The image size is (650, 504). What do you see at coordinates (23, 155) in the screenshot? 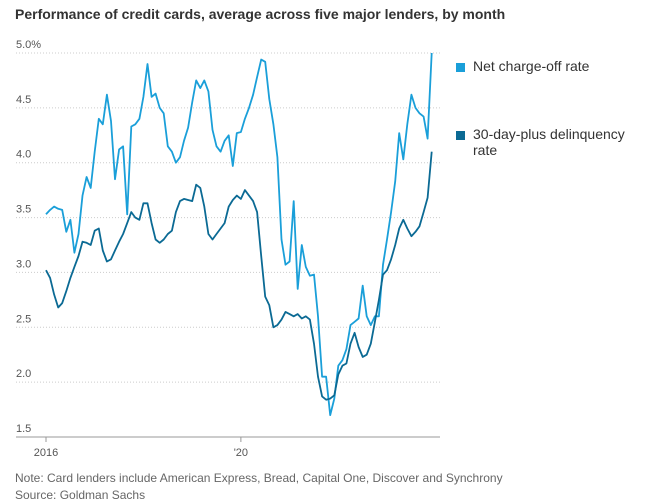
I see `y-tick-label: 4.0` at bounding box center [23, 155].